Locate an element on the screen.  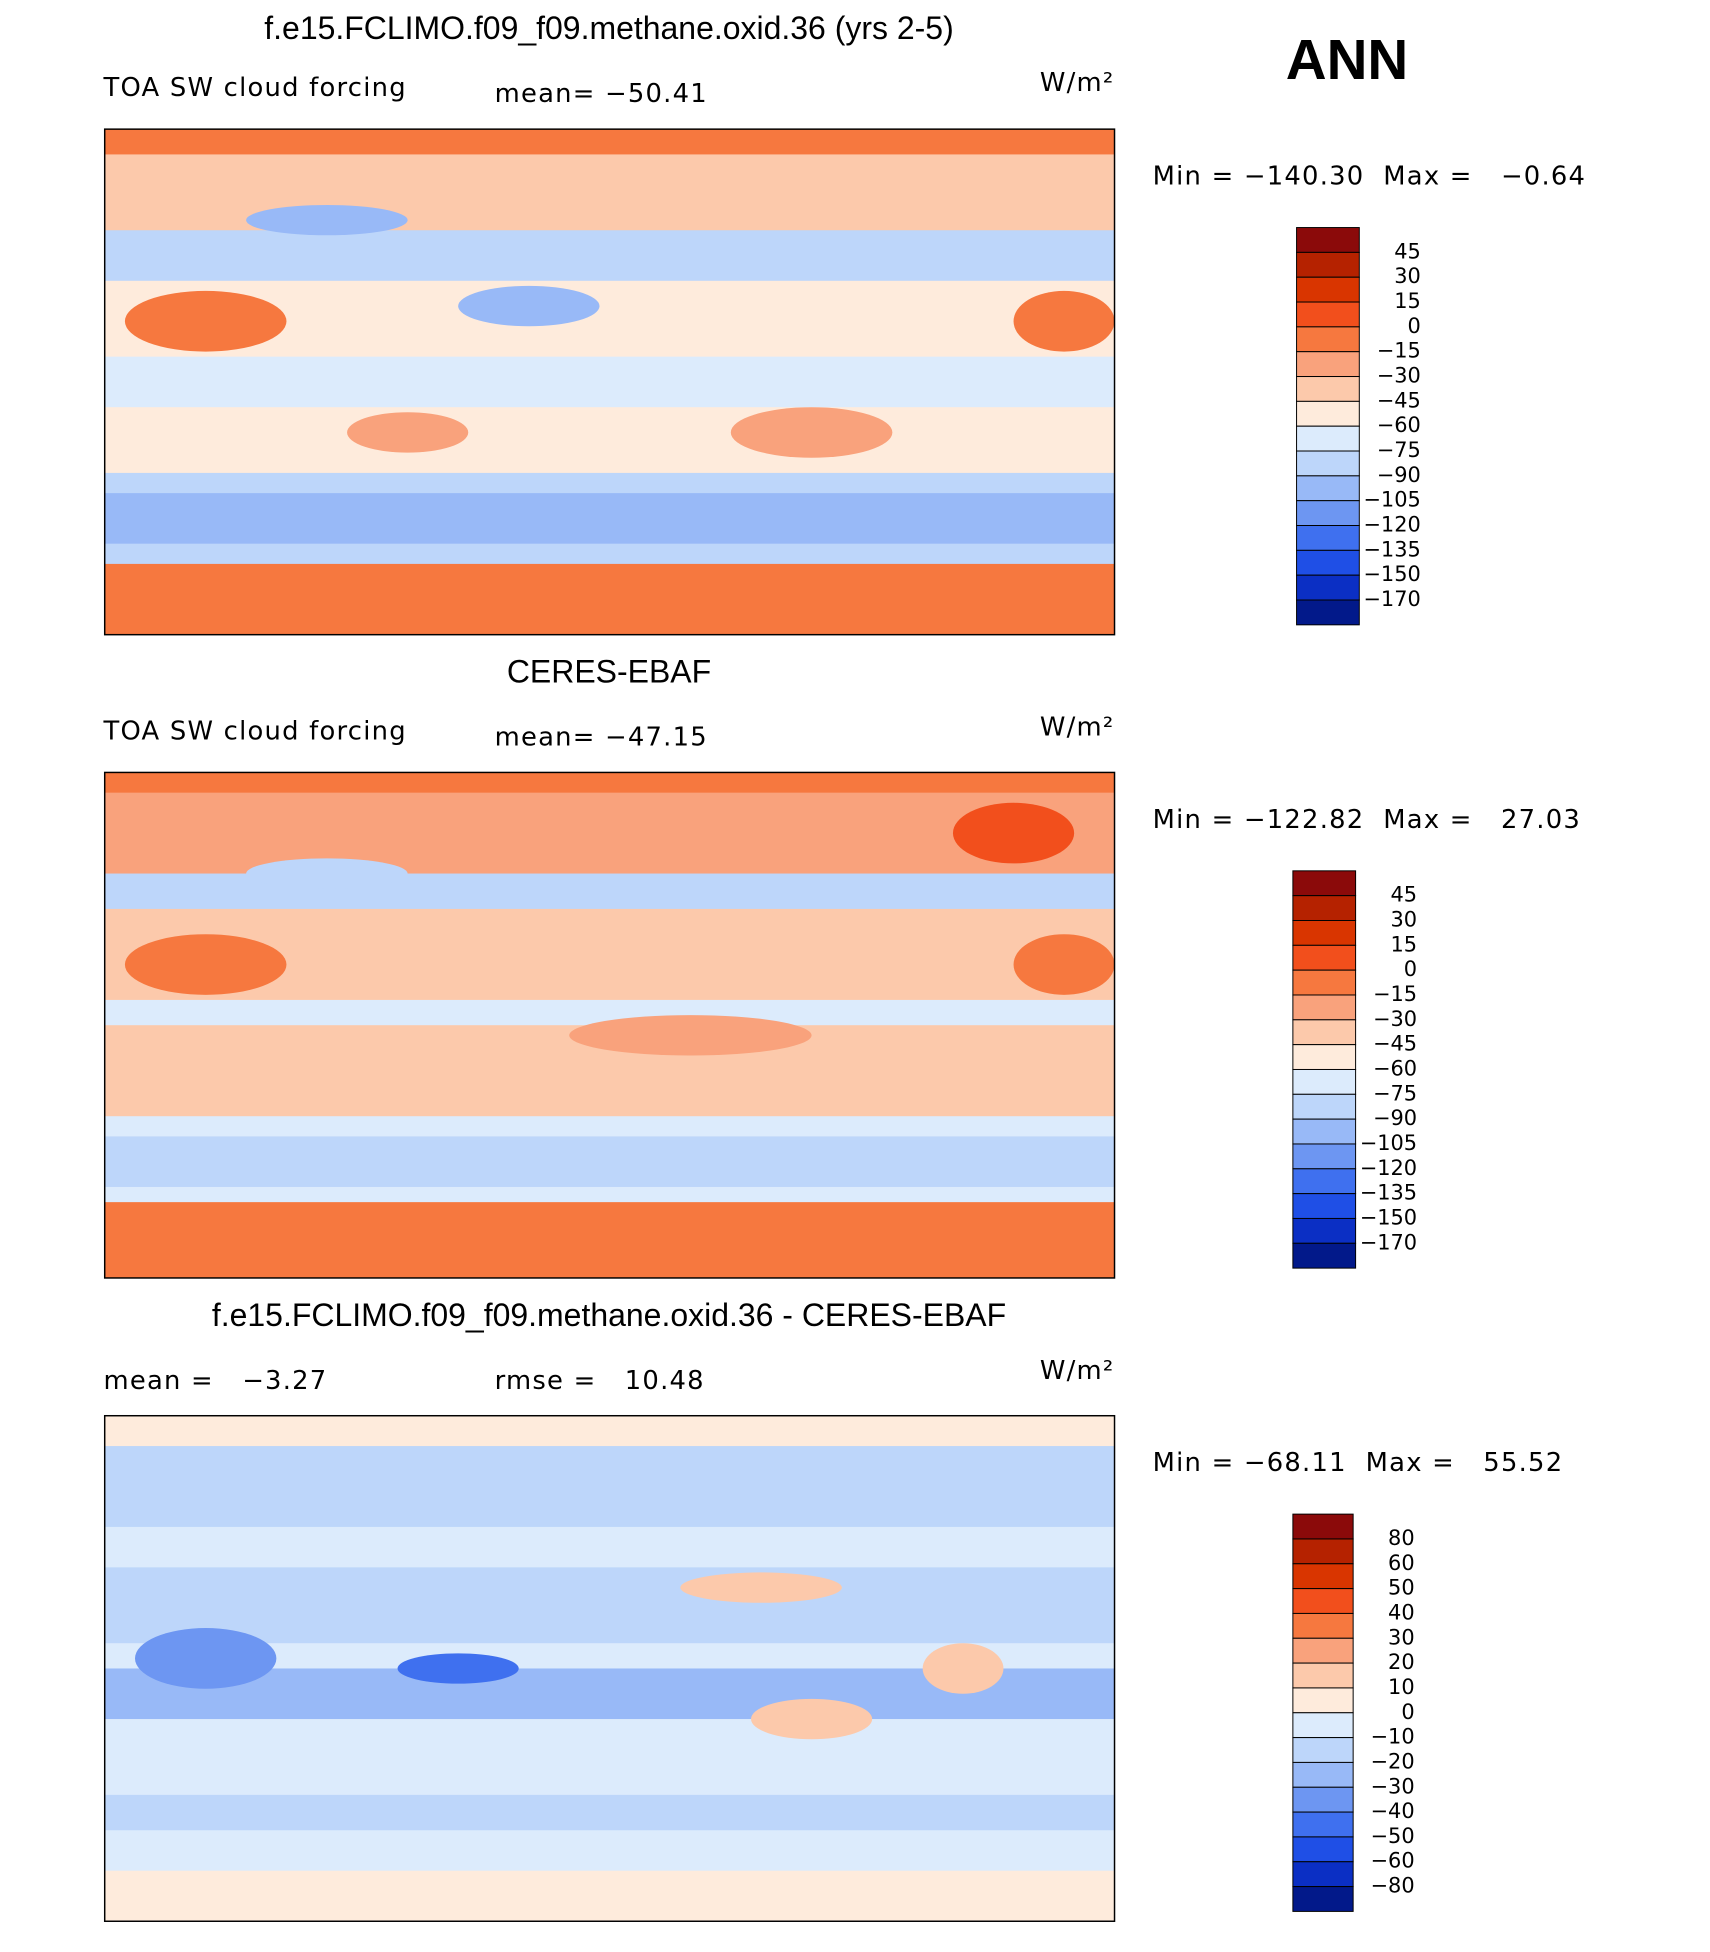
colorbar-label: −15 is located at coordinates (1399, 351).